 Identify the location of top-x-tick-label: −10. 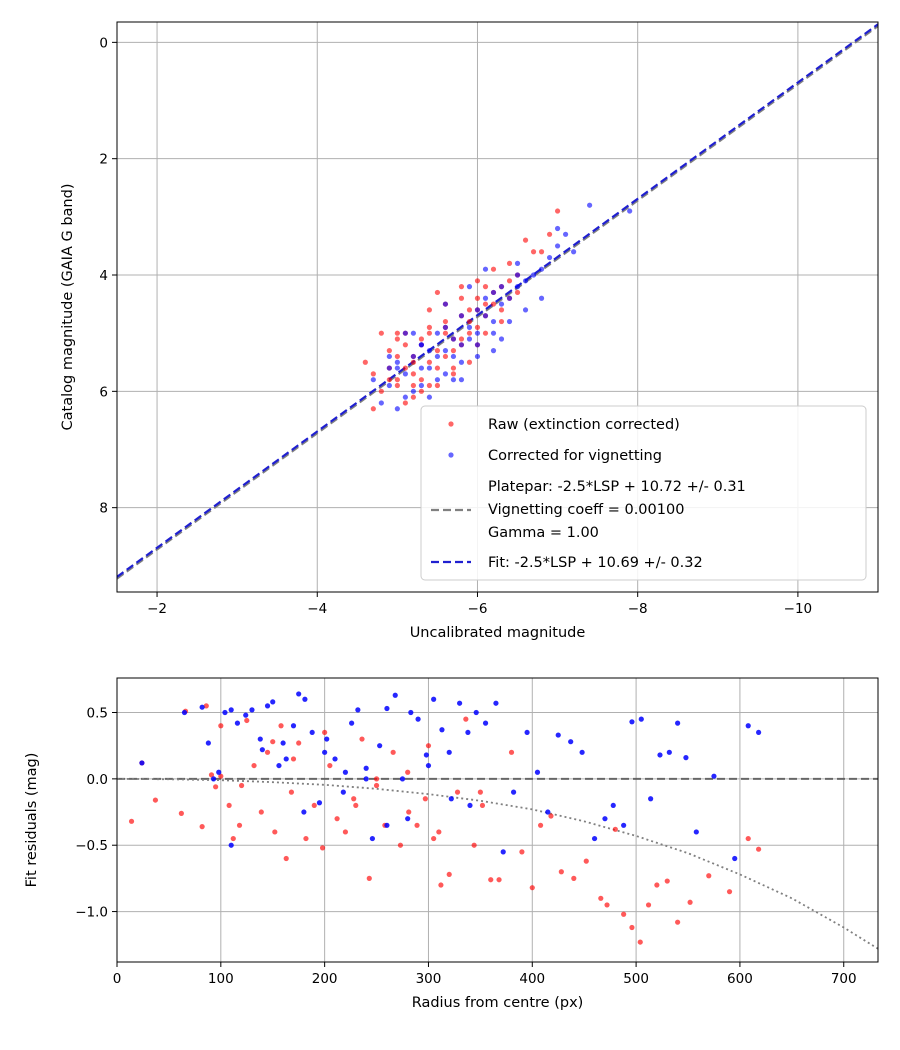
(798, 609).